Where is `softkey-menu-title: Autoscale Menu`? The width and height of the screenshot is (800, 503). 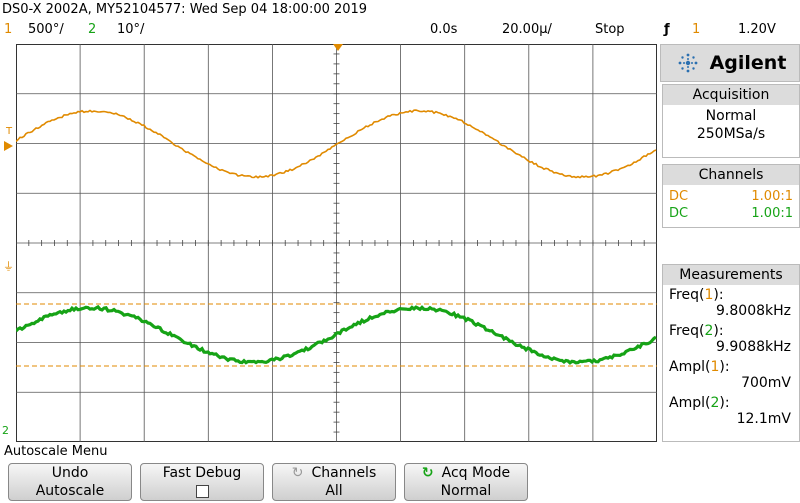 softkey-menu-title: Autoscale Menu is located at coordinates (56, 451).